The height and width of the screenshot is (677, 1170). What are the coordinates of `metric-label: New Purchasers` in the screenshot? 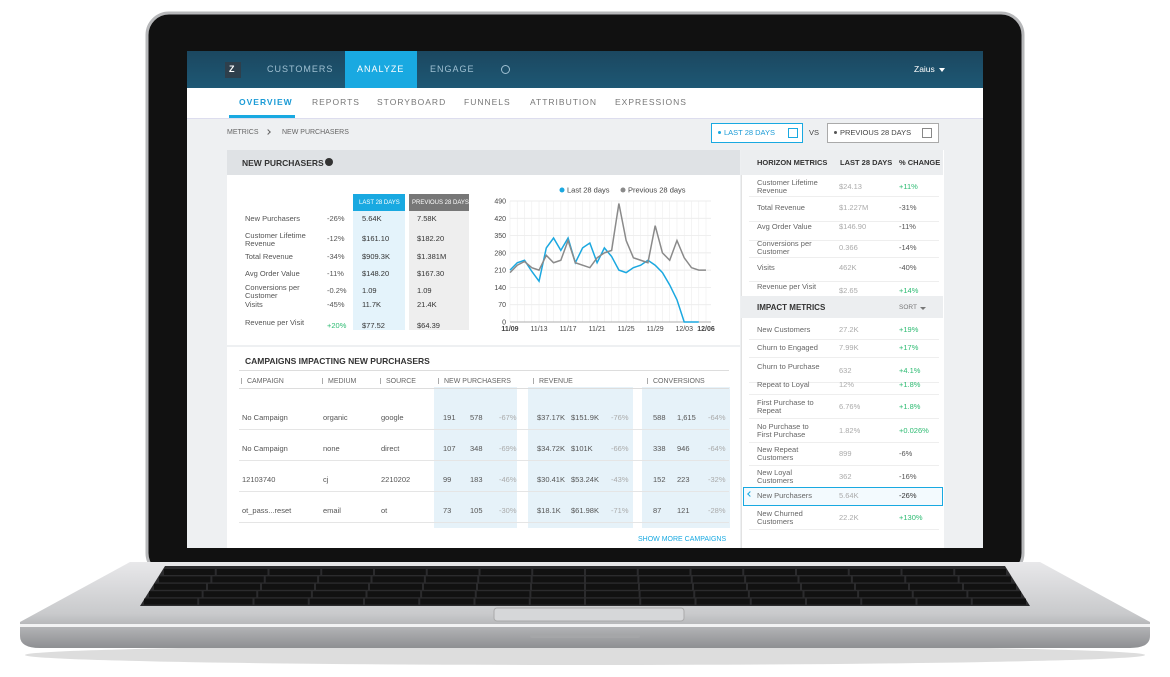 It's located at (785, 495).